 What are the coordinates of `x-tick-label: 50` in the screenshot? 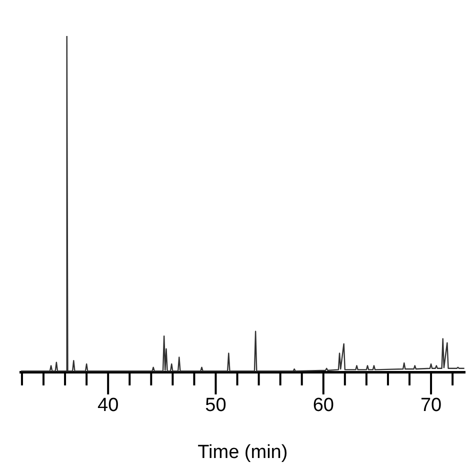 It's located at (215, 405).